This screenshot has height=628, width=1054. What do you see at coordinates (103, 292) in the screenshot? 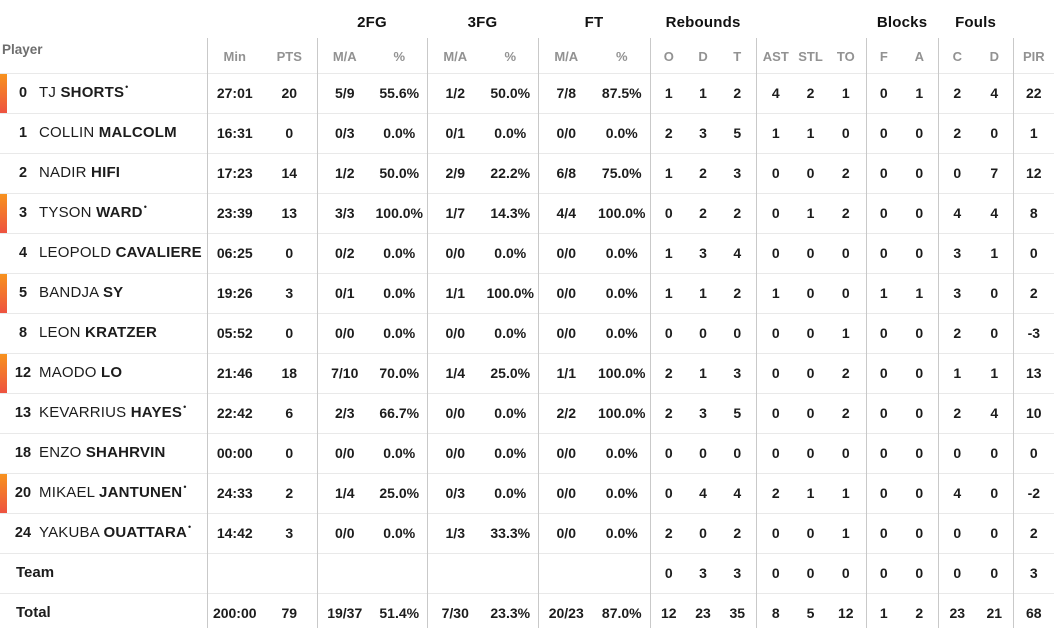
I see `player-cell: 5 BANDJA SY` at bounding box center [103, 292].